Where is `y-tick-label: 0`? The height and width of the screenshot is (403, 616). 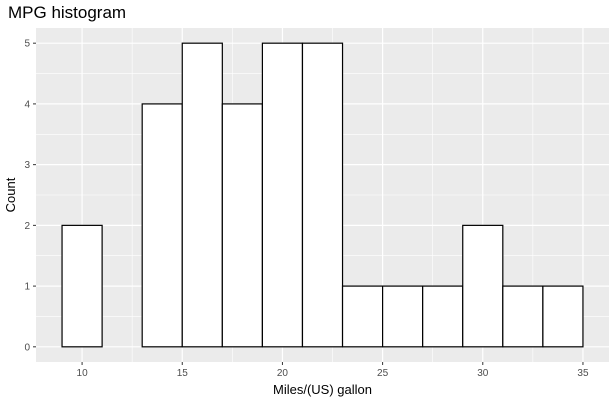
y-tick-label: 0 is located at coordinates (27, 347).